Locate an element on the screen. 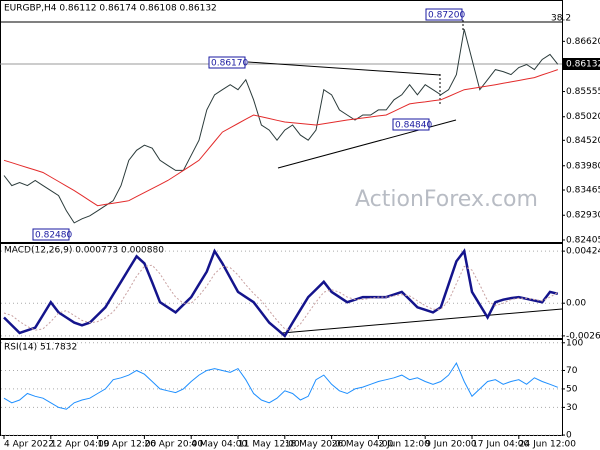 This screenshot has width=600, height=450. y-tick-label: 30 is located at coordinates (572, 408).